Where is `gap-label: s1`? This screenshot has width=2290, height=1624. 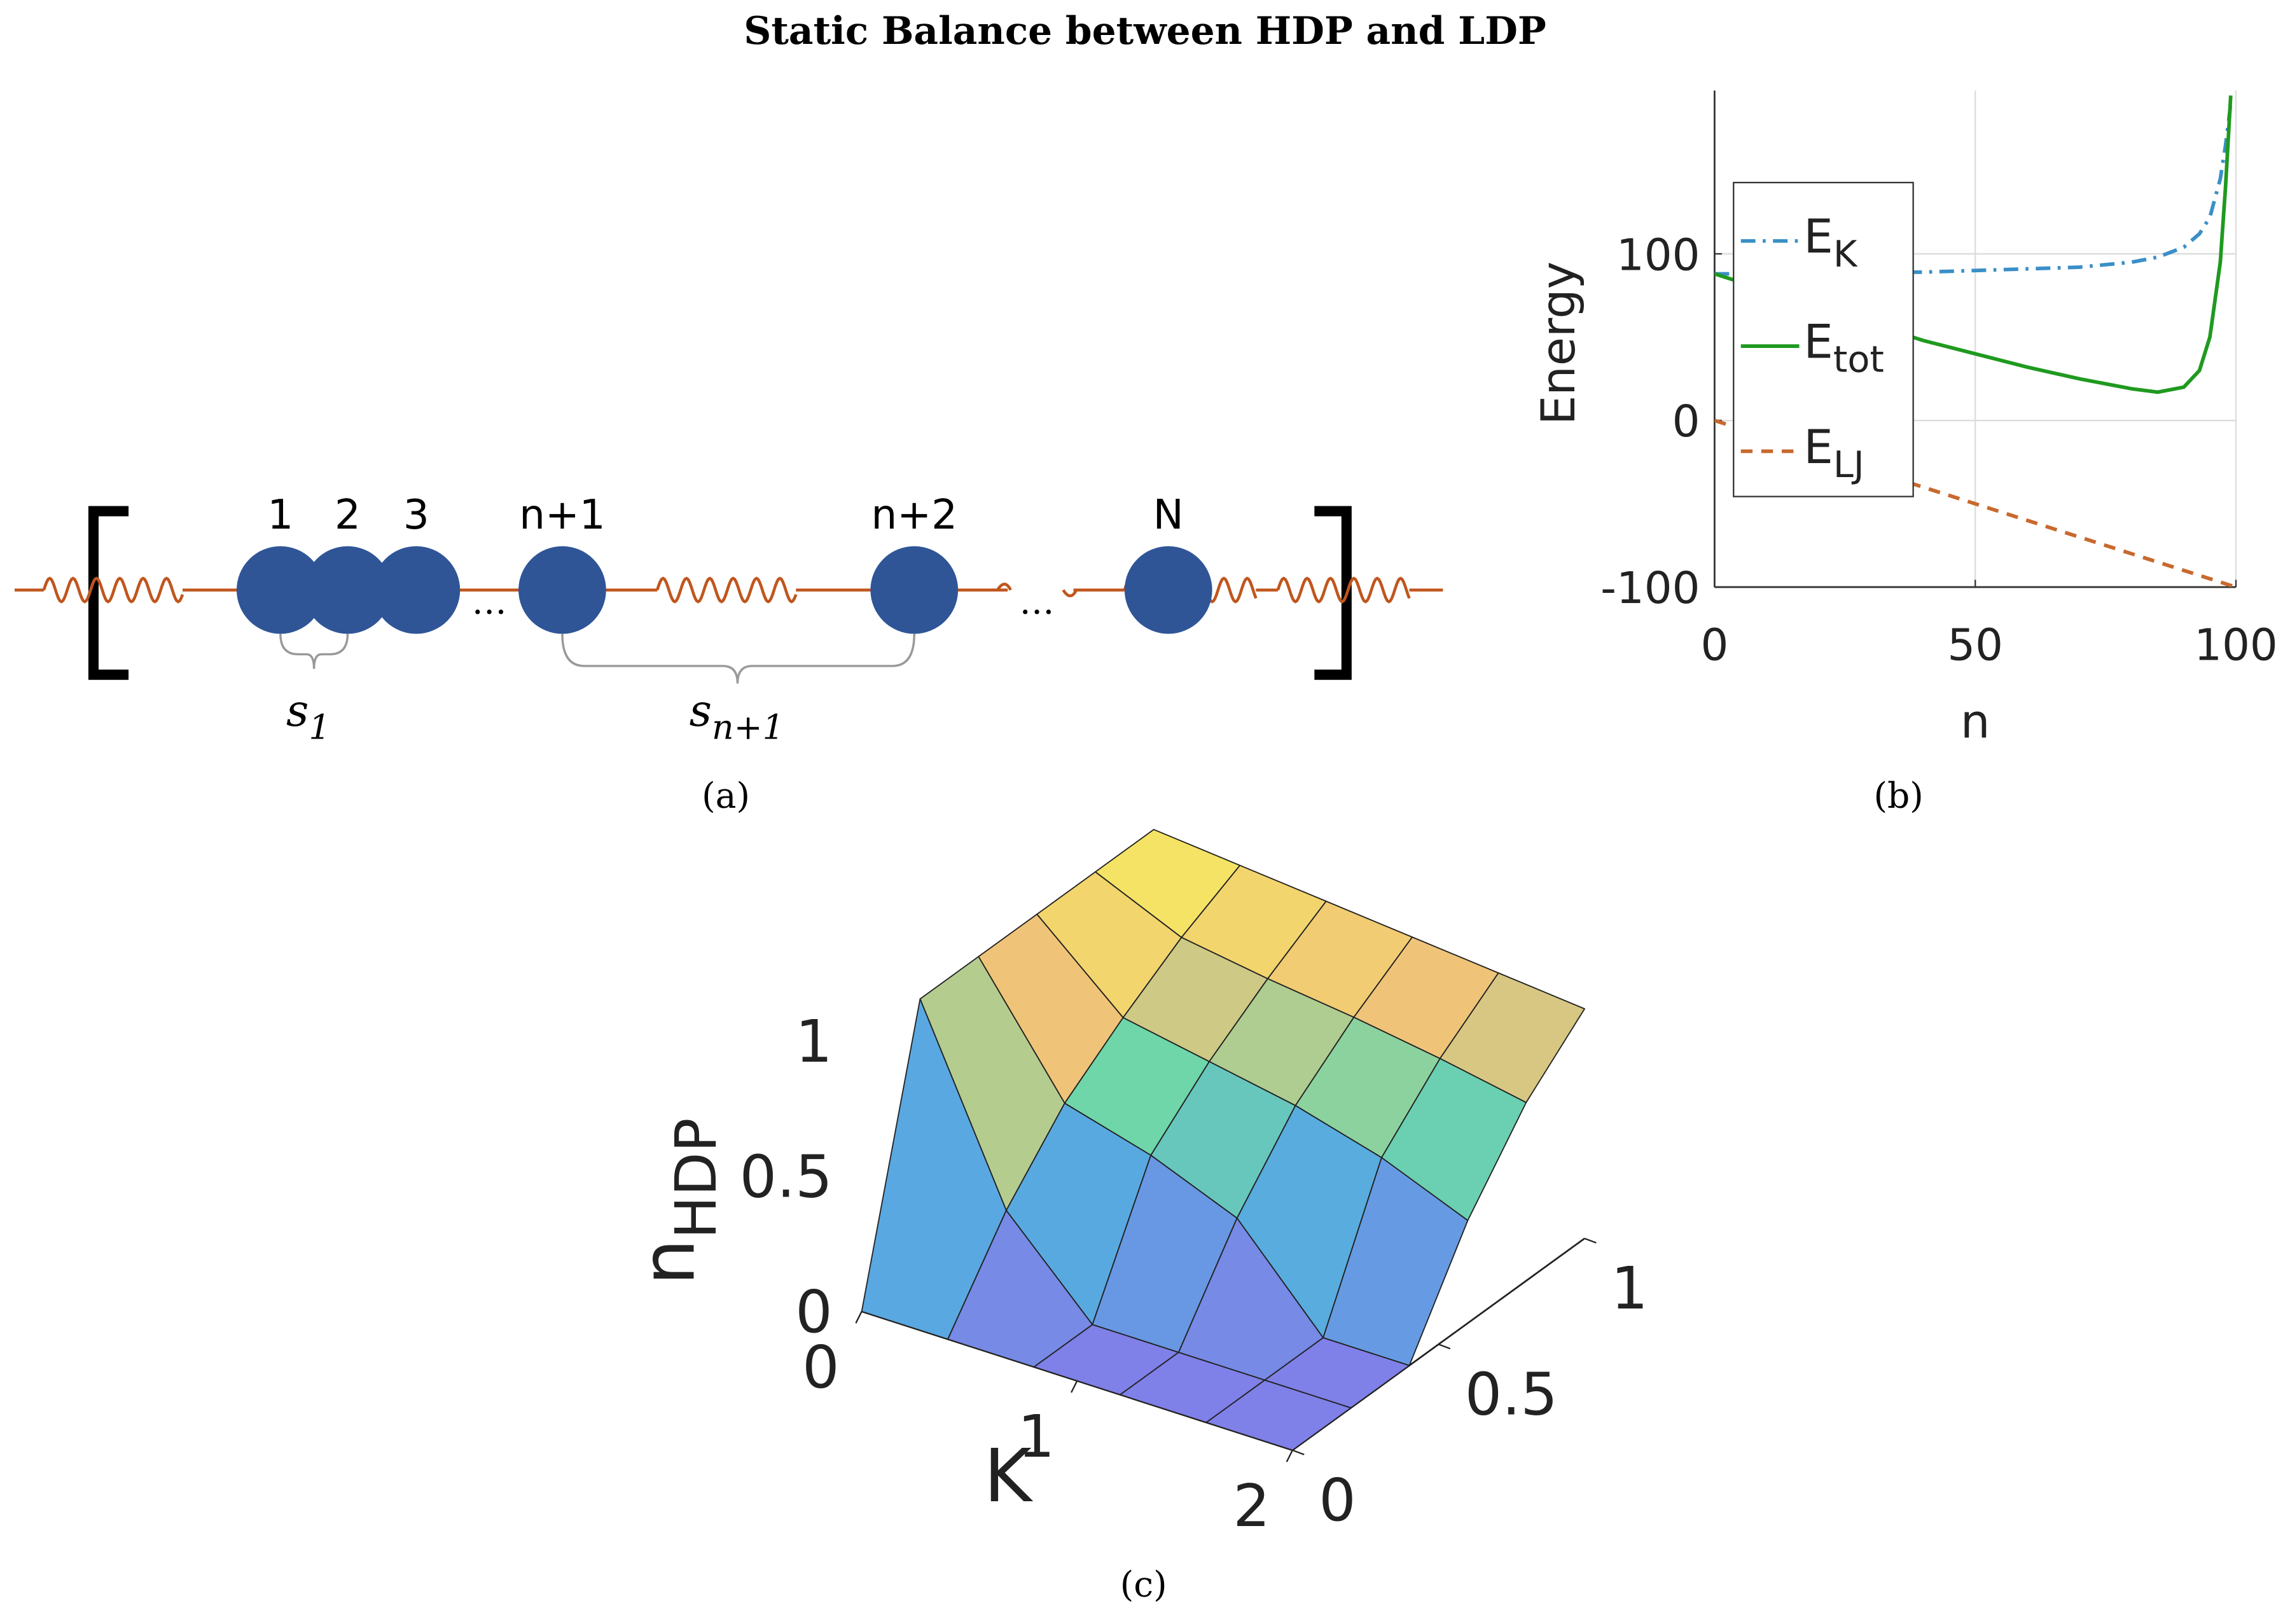 gap-label: s1 is located at coordinates (308, 716).